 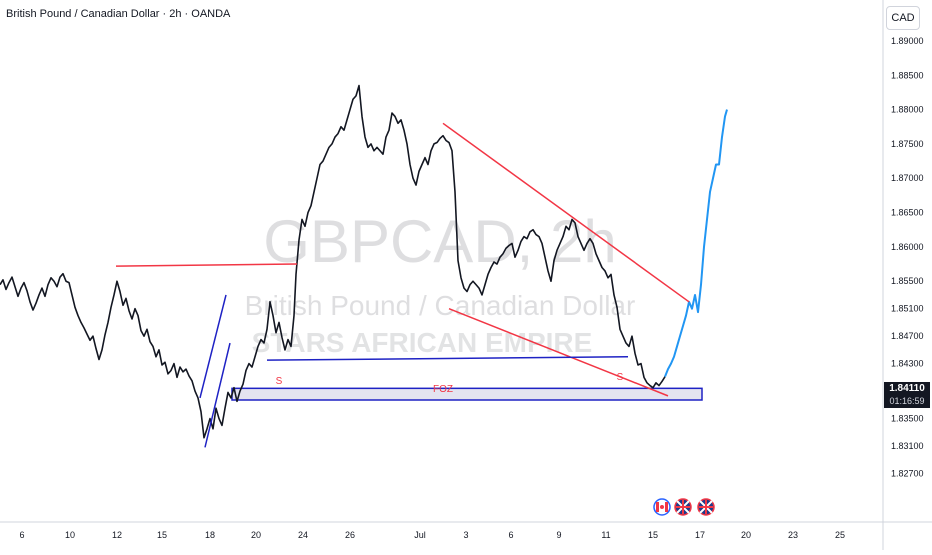 I want to click on price-tick-label: 1.86500, so click(x=907, y=213).